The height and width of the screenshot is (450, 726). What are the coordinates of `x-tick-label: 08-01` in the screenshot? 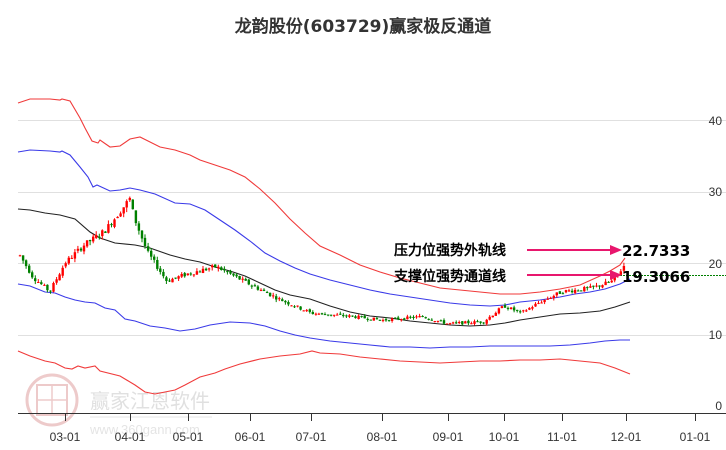 It's located at (382, 437).